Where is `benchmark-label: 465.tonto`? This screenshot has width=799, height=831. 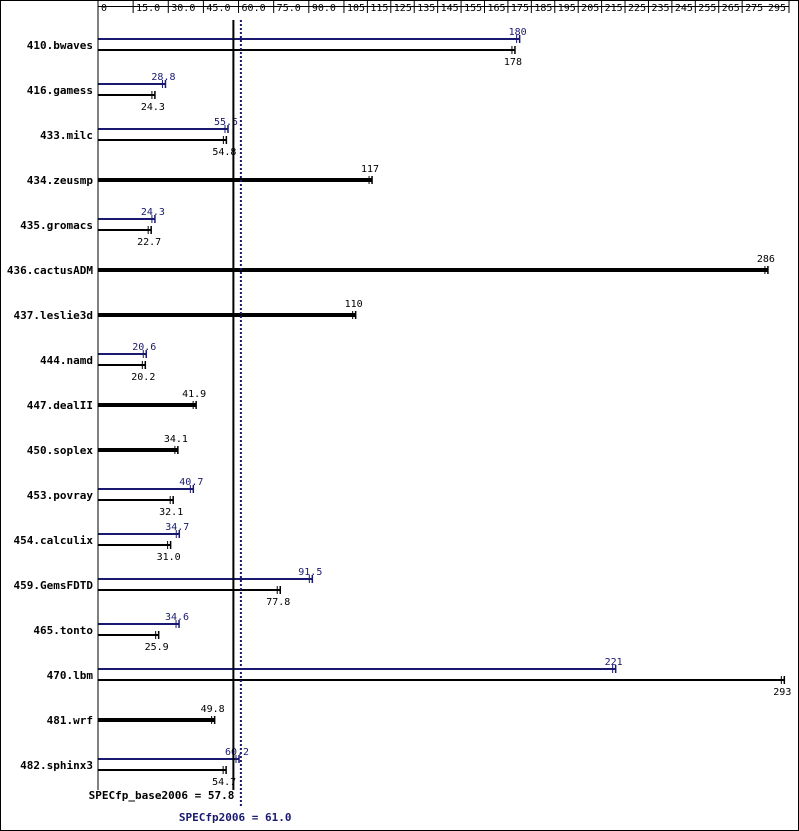 benchmark-label: 465.tonto is located at coordinates (63, 630).